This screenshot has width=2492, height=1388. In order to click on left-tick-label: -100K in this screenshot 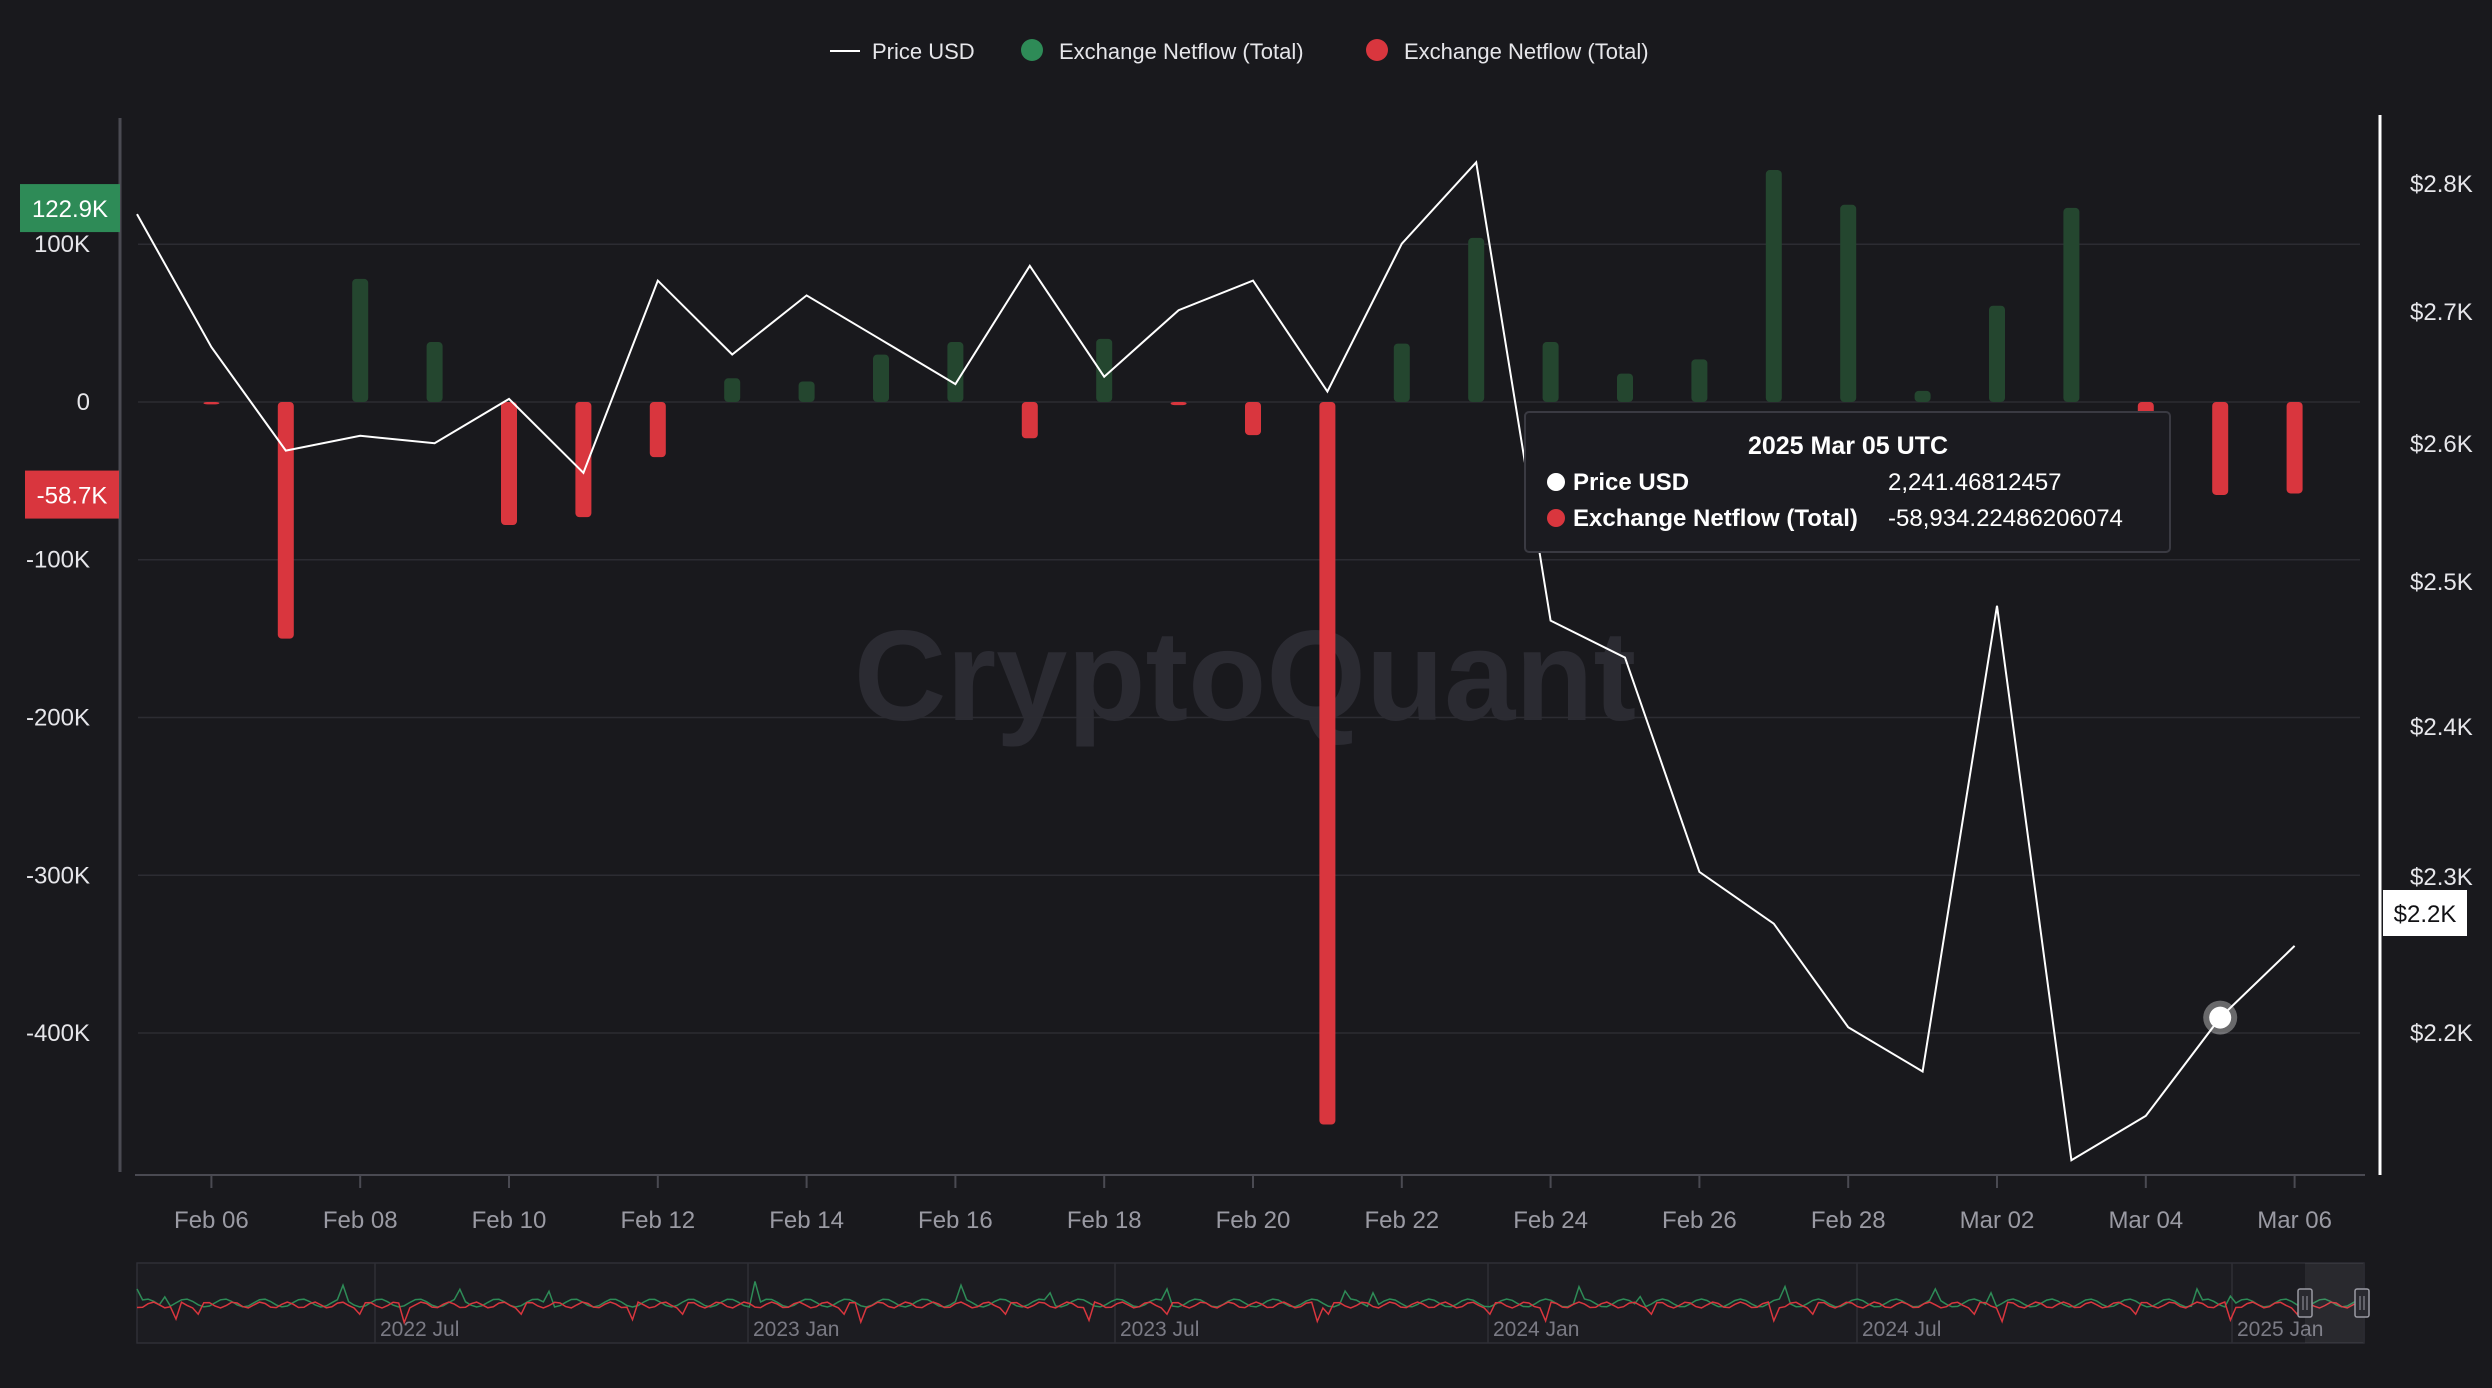, I will do `click(58, 560)`.